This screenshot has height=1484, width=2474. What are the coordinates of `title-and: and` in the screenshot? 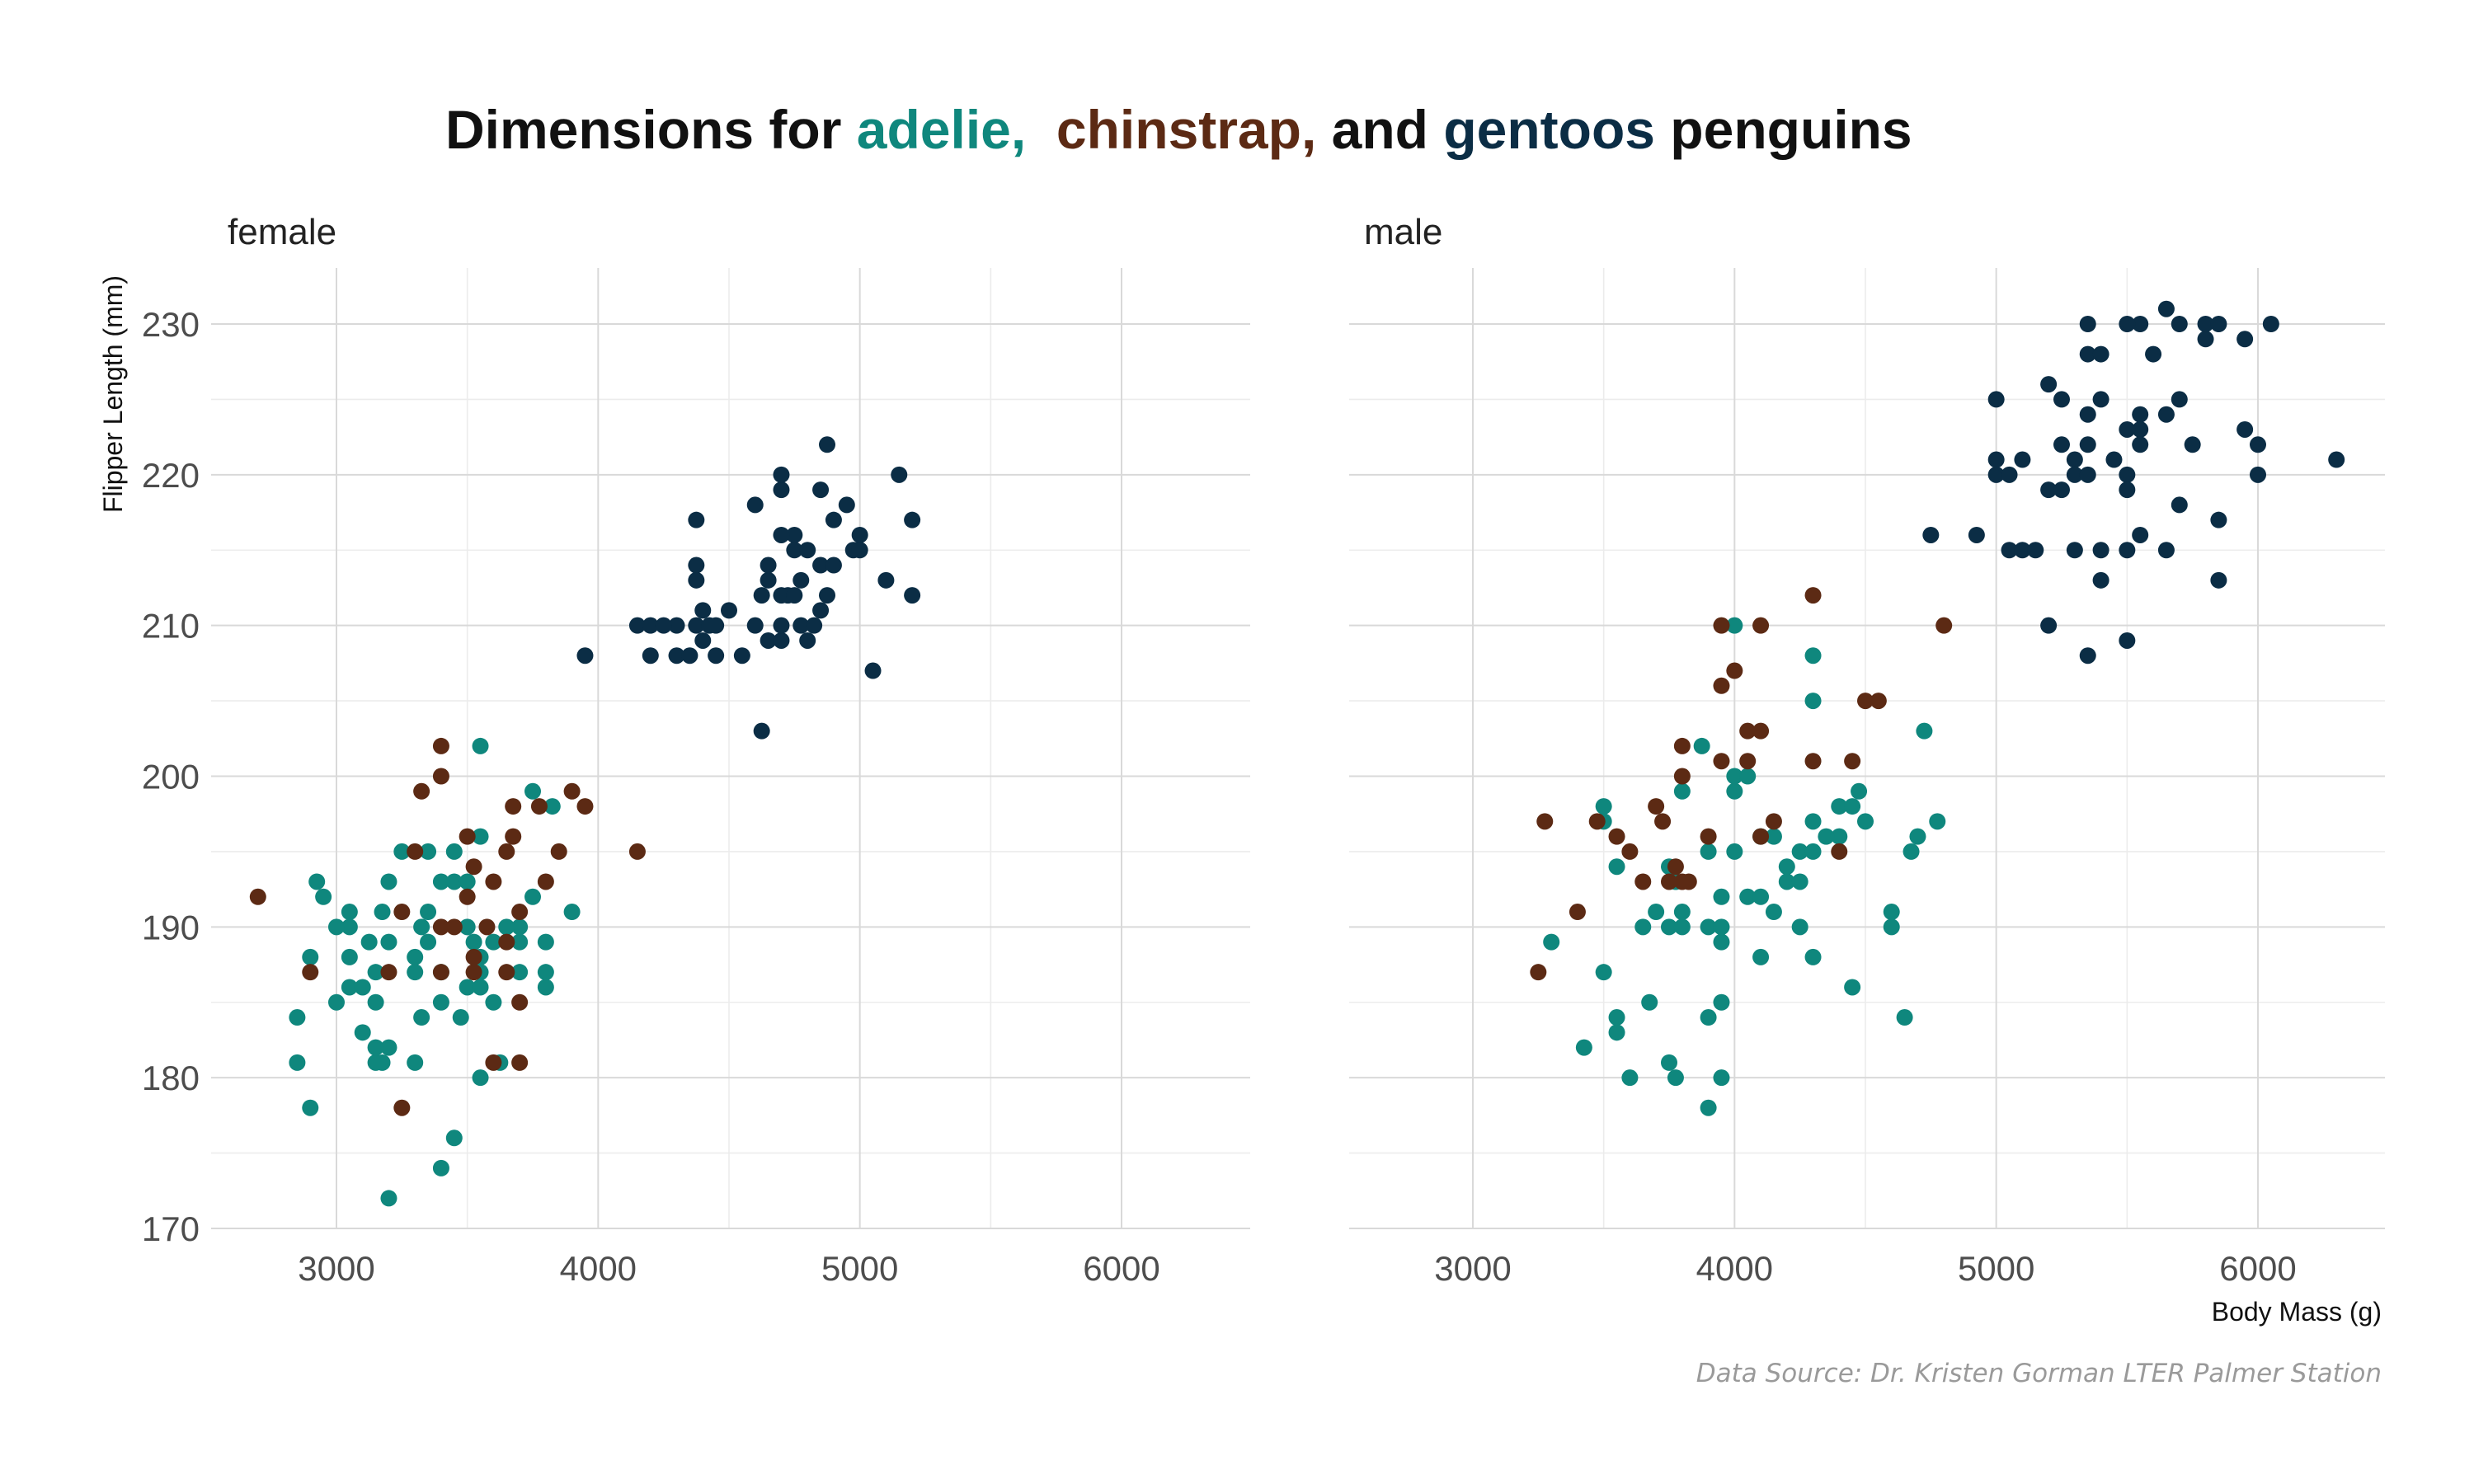 It's located at (1379, 129).